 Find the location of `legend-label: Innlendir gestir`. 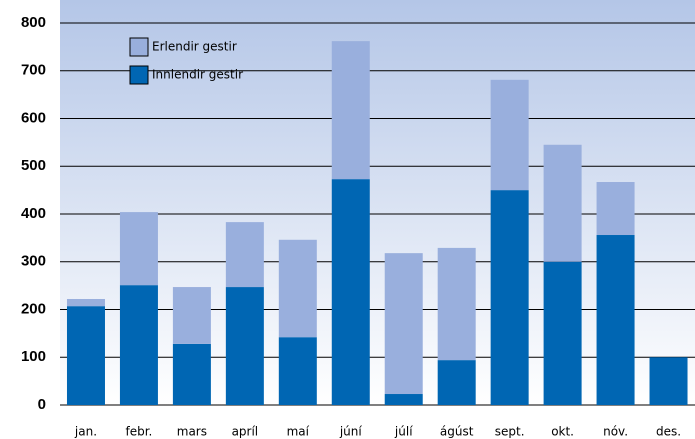

legend-label: Innlendir gestir is located at coordinates (197, 75).